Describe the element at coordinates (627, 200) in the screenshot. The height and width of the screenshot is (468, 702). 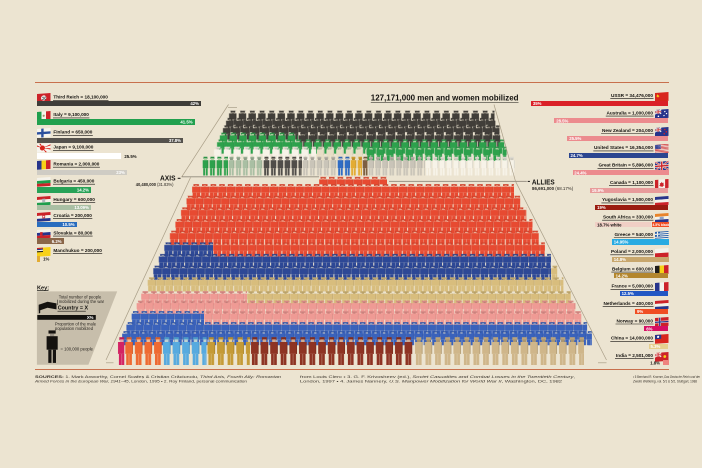
I see `svg-text: Yugoslavia = 1,500,000` at that location.